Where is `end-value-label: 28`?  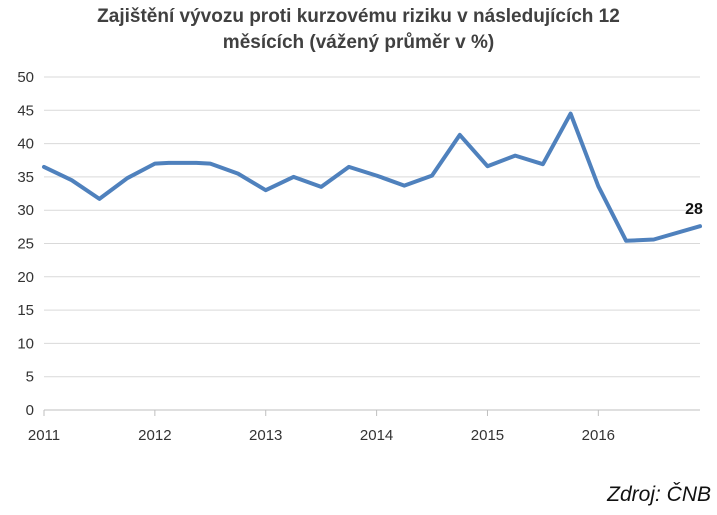
end-value-label: 28 is located at coordinates (694, 209).